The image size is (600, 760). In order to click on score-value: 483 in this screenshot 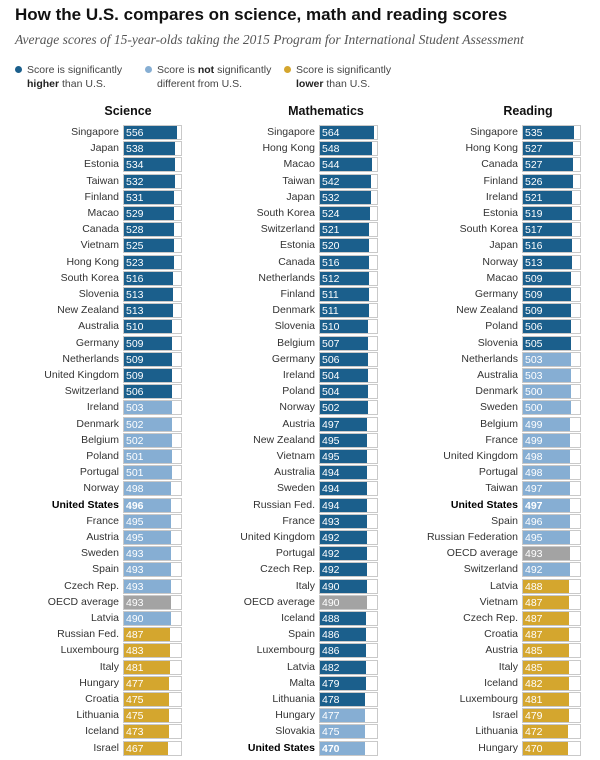, I will do `click(135, 651)`.